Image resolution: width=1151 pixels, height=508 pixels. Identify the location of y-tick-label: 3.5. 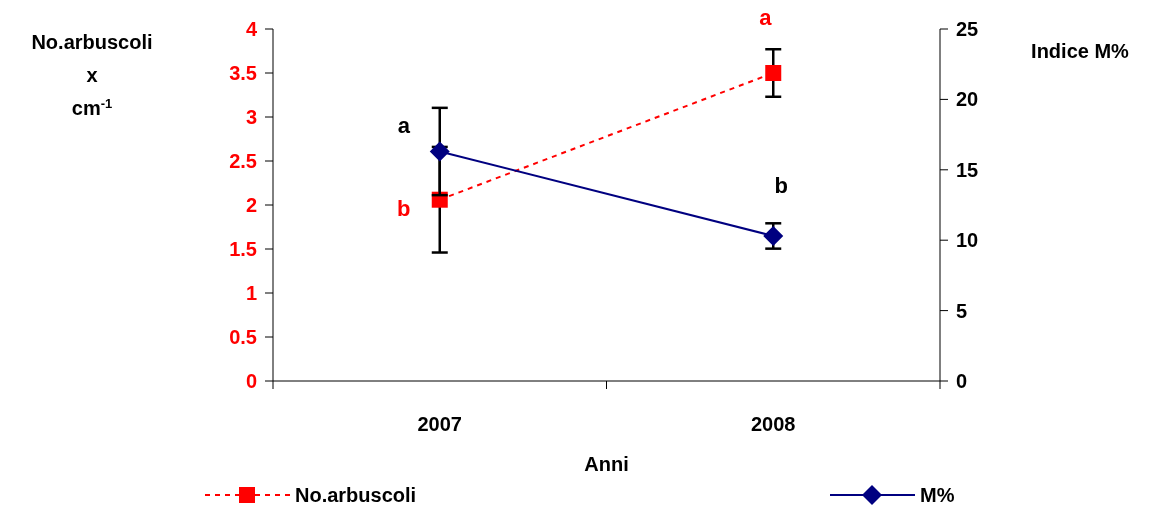
(243, 73).